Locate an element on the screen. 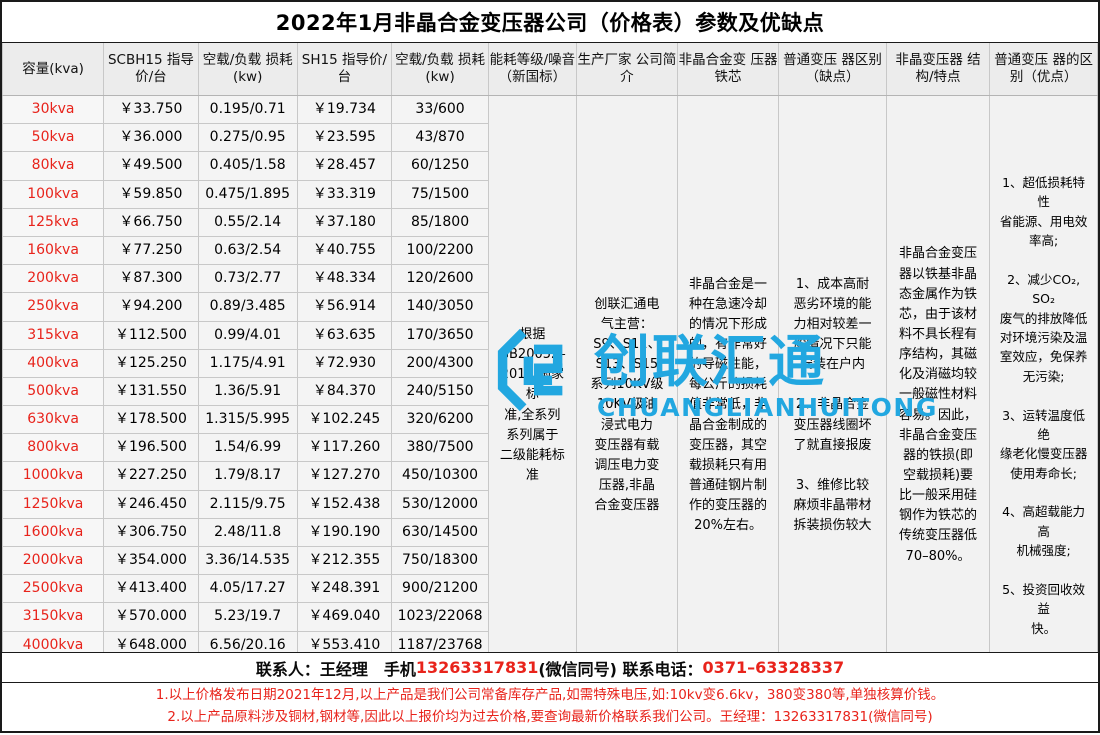 The height and width of the screenshot is (735, 1100). cell-sh15-loss: 530/12000 is located at coordinates (440, 504).